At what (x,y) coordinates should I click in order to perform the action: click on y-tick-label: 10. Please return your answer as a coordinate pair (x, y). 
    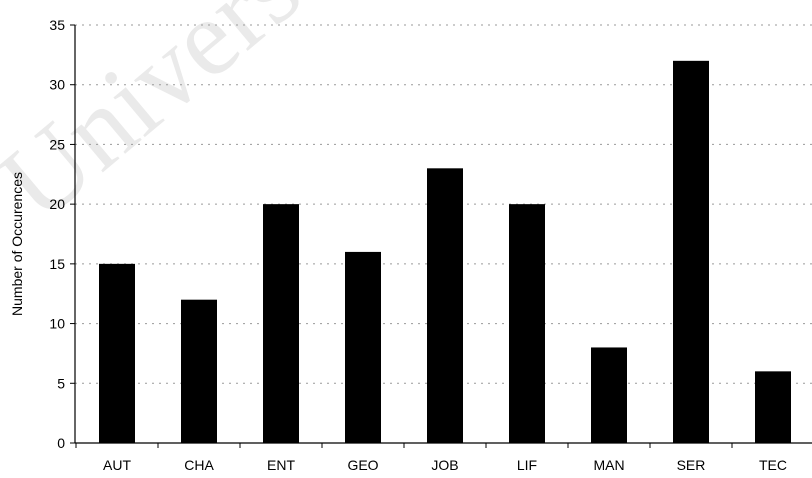
    Looking at the image, I should click on (57, 324).